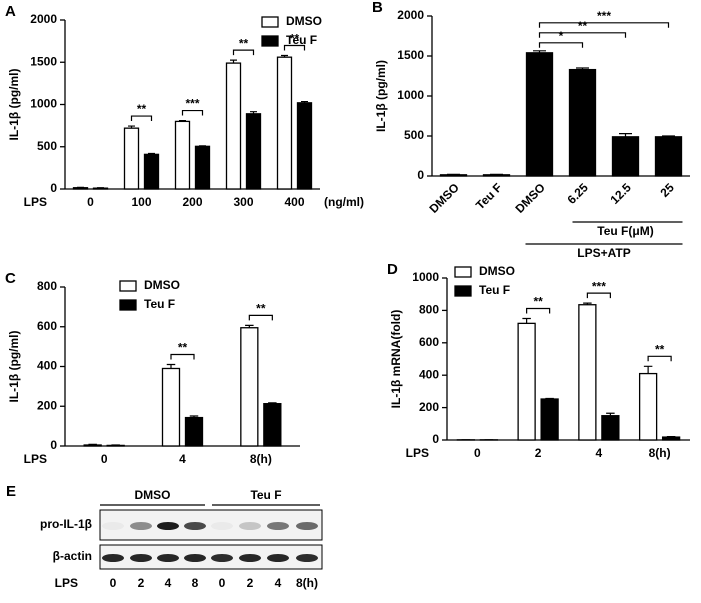  What do you see at coordinates (392, 269) in the screenshot?
I see `panel-label: D` at bounding box center [392, 269].